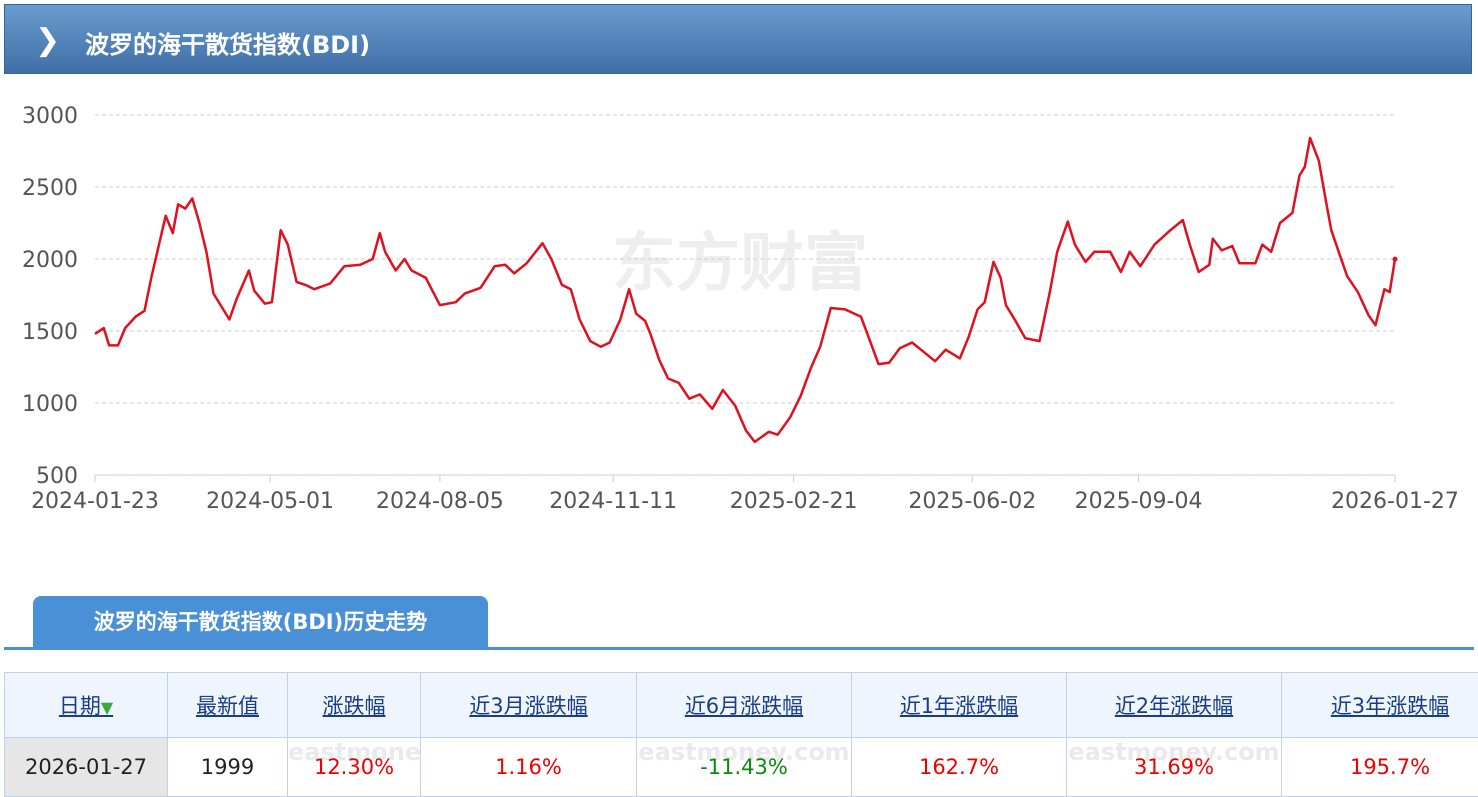 This screenshot has width=1478, height=797. Describe the element at coordinates (50, 116) in the screenshot. I see `y-tick-label: 3000` at that location.